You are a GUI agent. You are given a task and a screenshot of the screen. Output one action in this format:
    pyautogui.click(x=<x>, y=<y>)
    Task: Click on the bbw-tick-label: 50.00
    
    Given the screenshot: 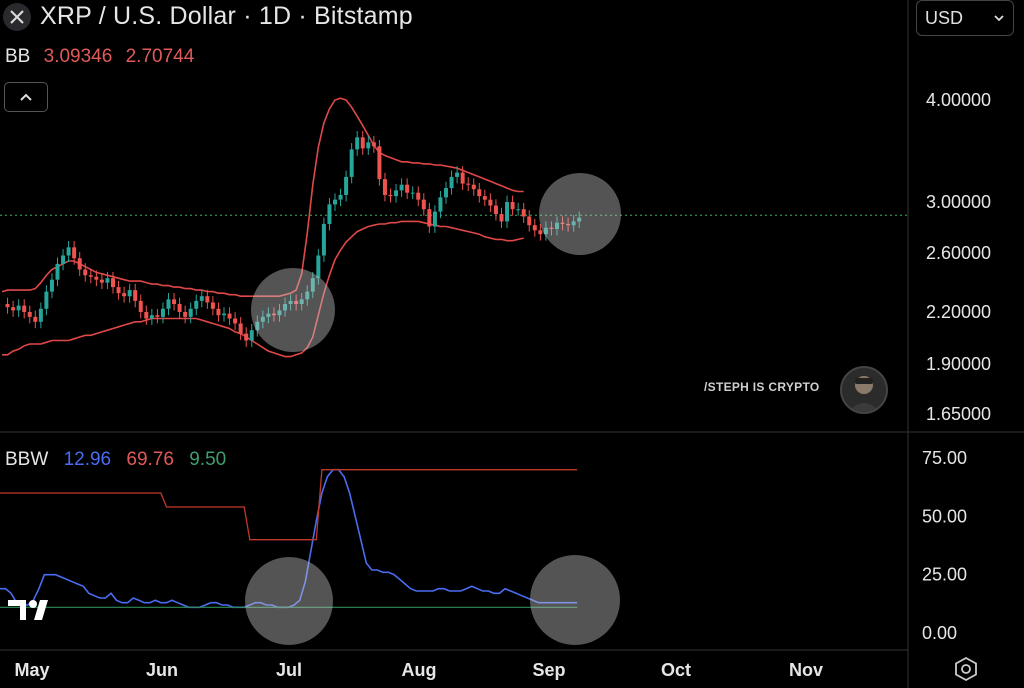 What is the action you would take?
    pyautogui.click(x=944, y=516)
    